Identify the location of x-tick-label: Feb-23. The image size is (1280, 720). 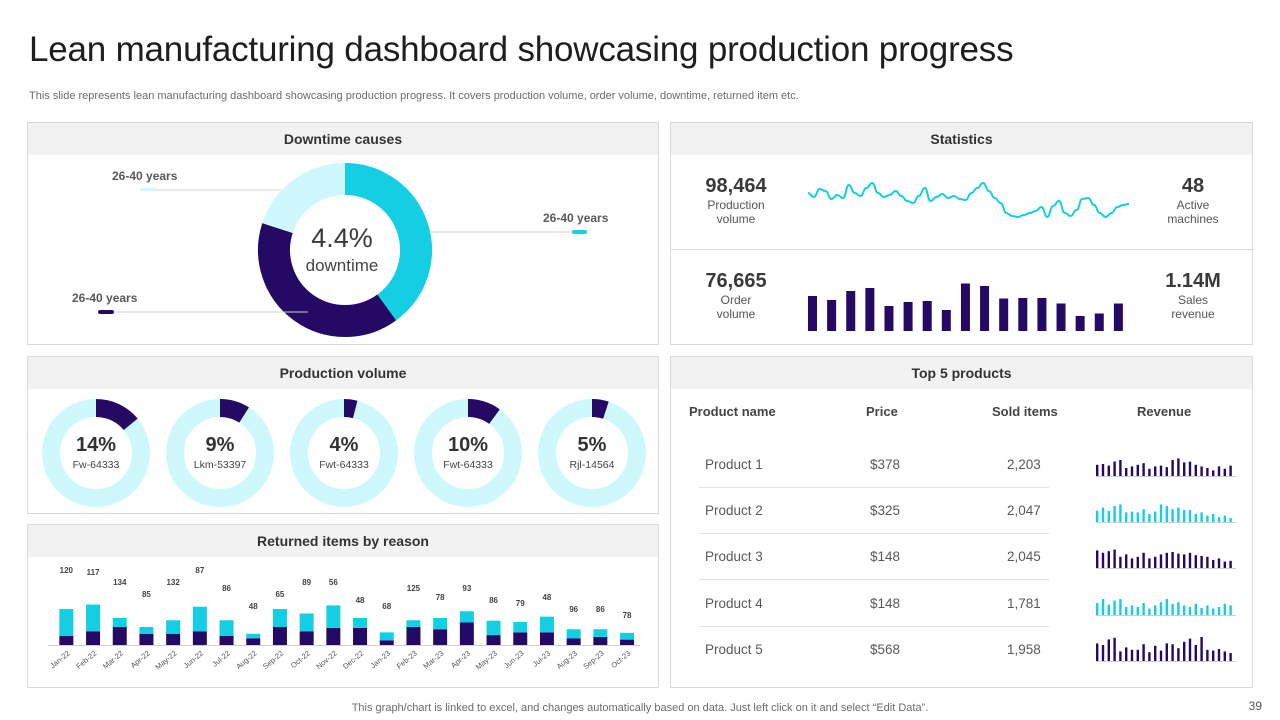
(407, 660).